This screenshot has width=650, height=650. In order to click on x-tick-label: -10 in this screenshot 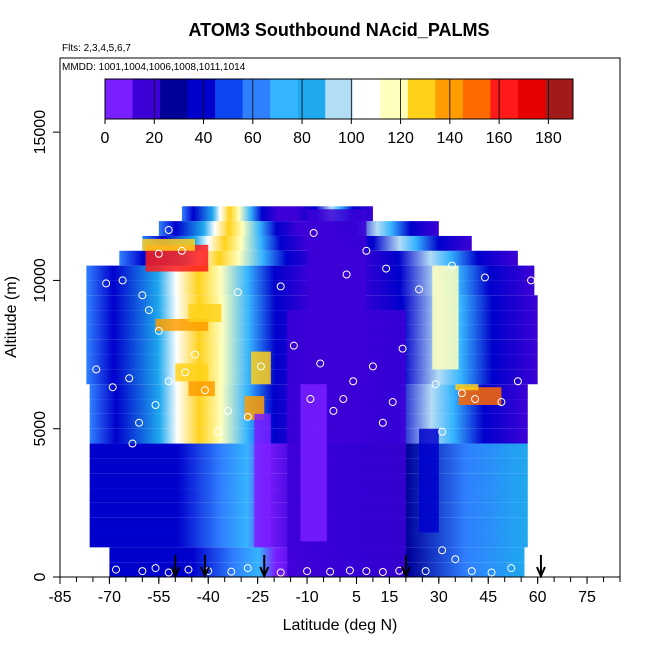, I will do `click(306, 597)`.